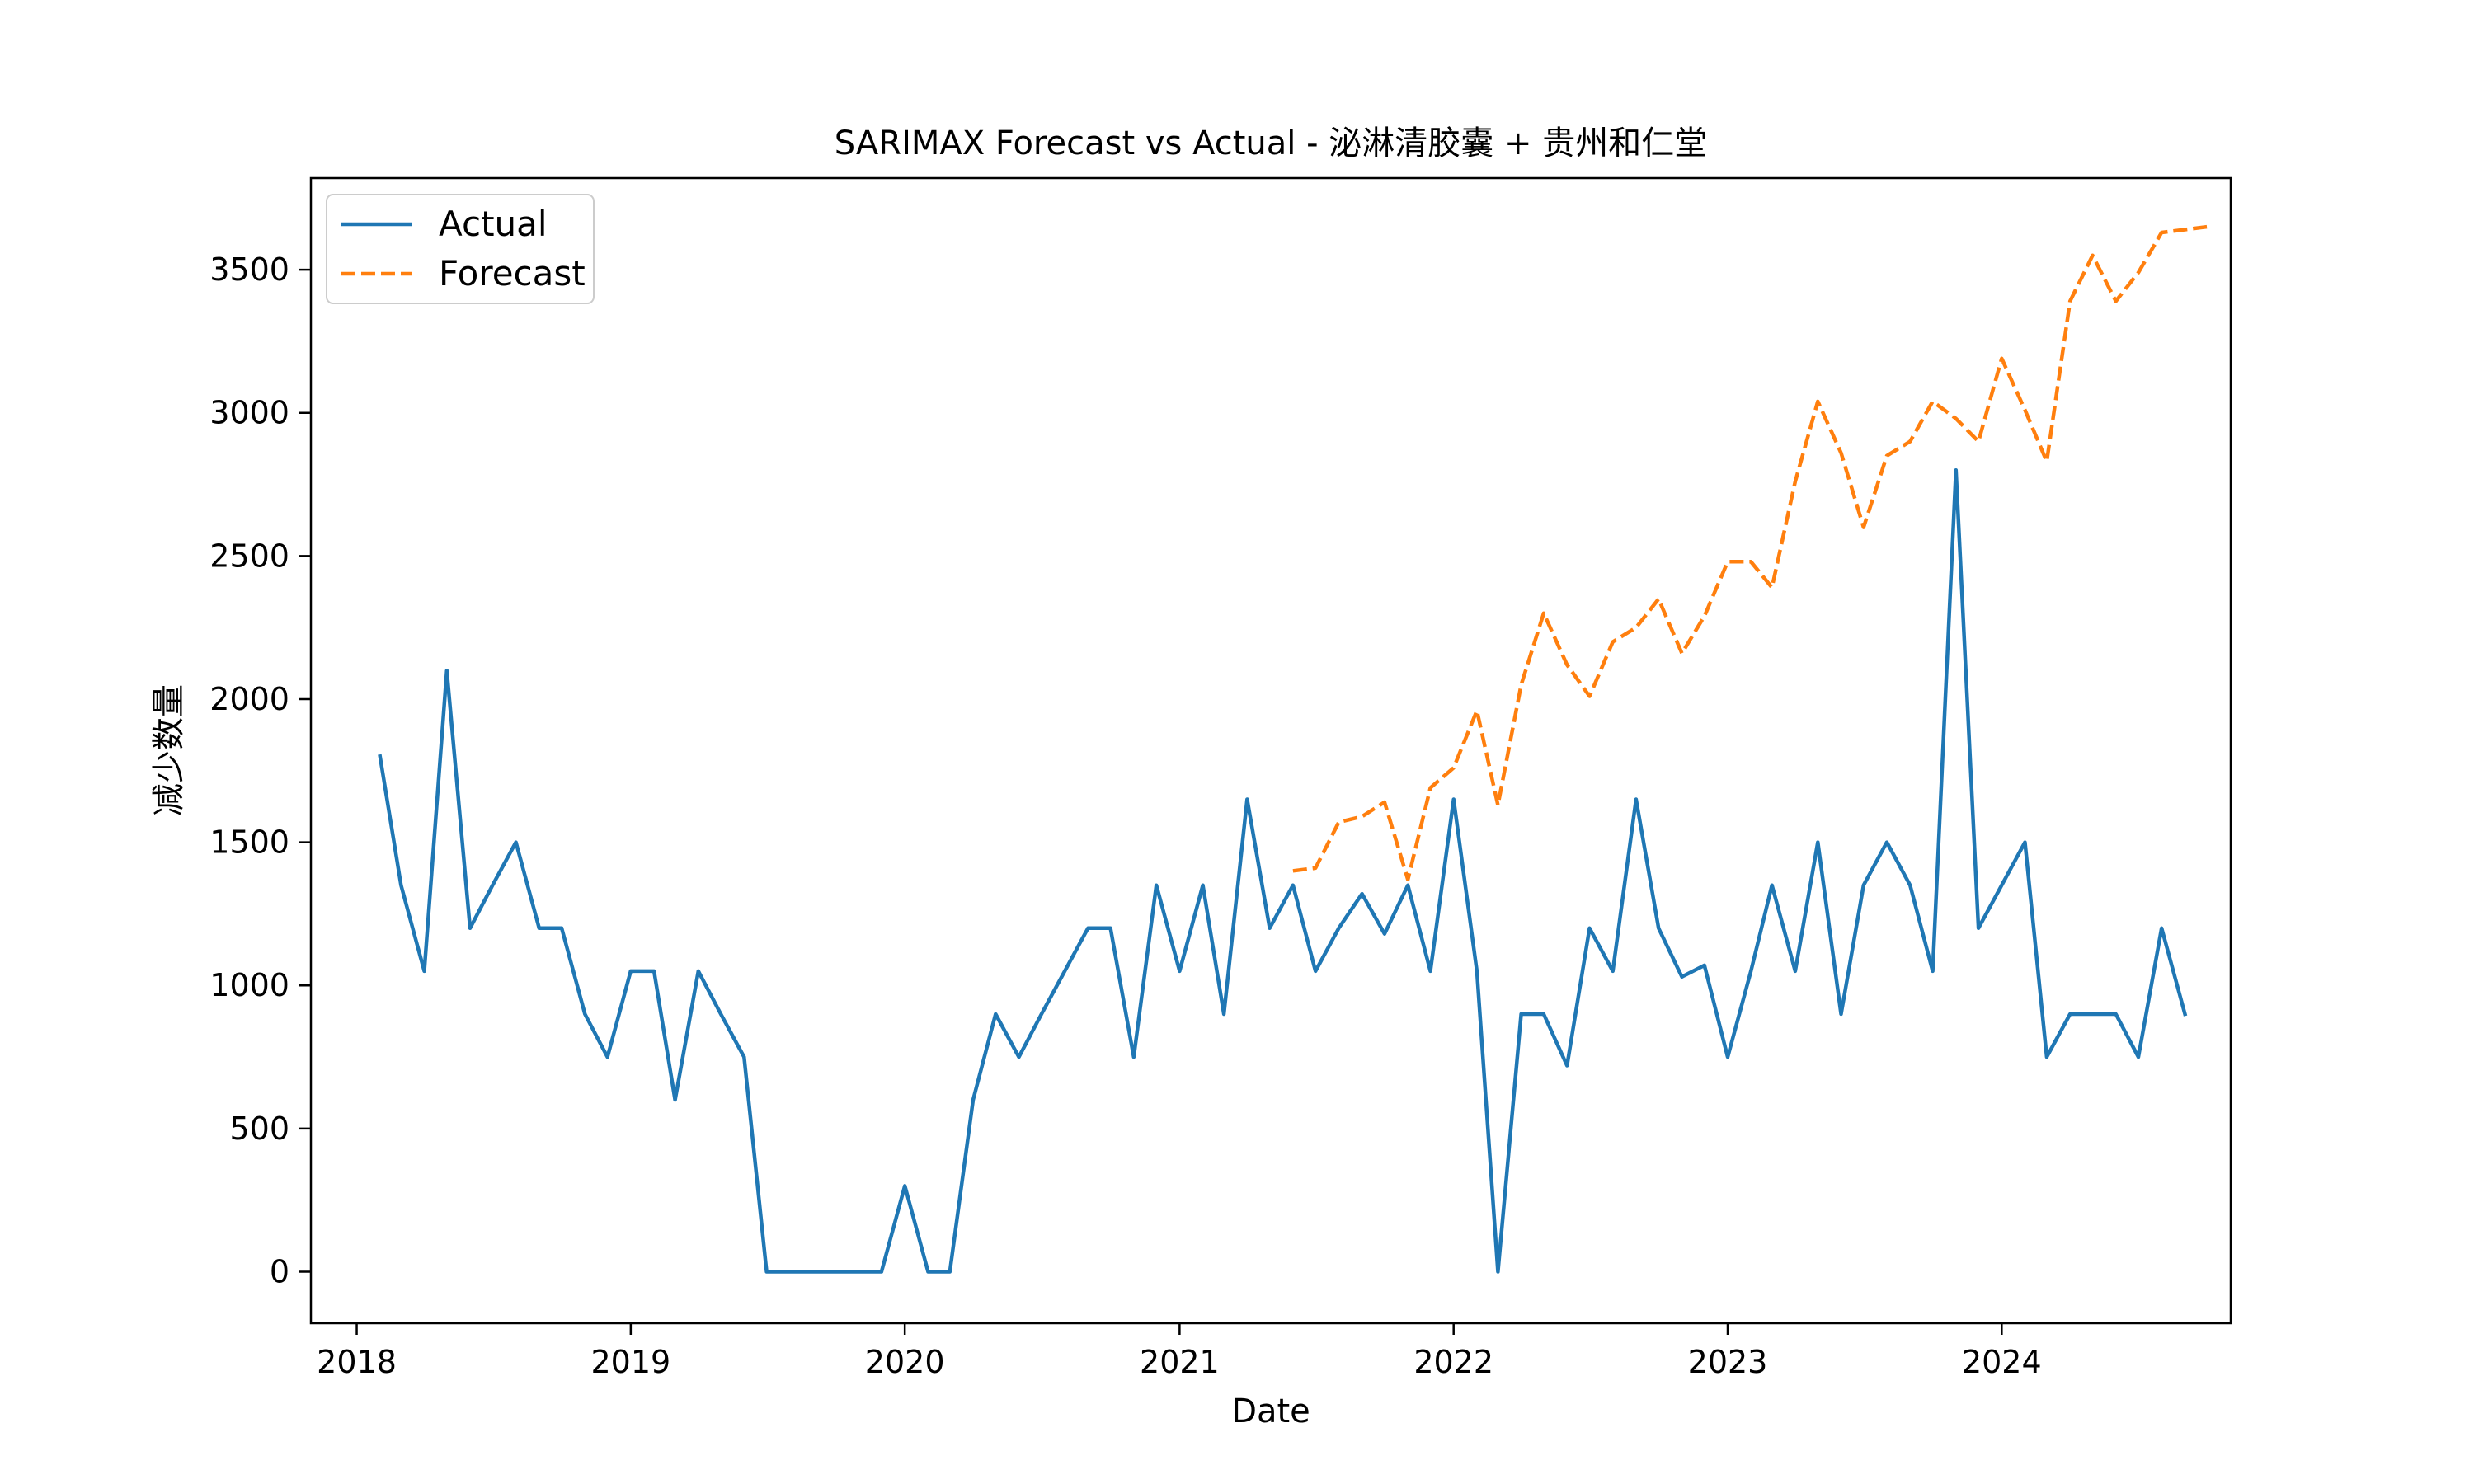  What do you see at coordinates (357, 1362) in the screenshot?
I see `x-tick-label: 2018` at bounding box center [357, 1362].